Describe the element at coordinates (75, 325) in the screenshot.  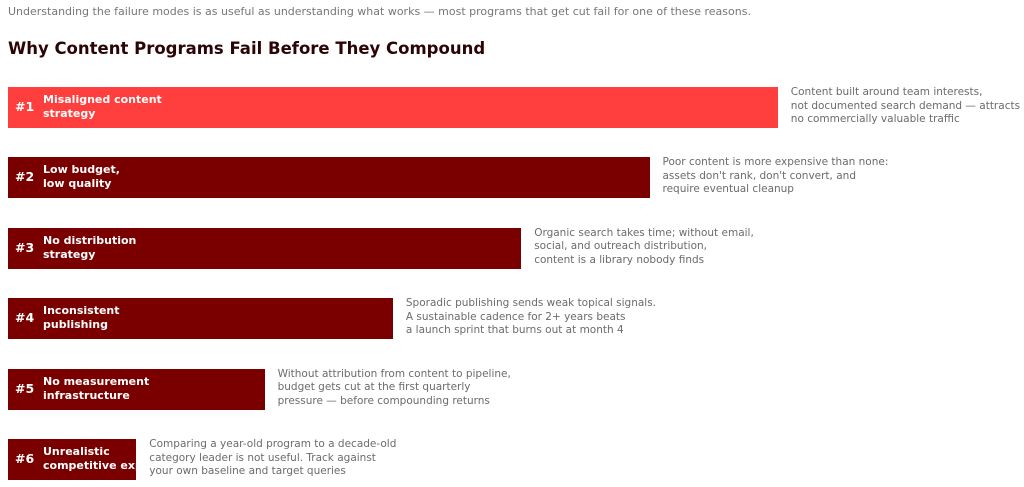
I see `label-line: publishing` at that location.